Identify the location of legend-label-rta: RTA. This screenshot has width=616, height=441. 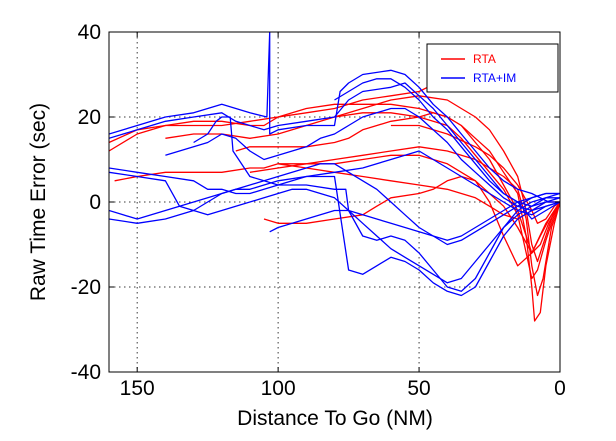
(484, 59).